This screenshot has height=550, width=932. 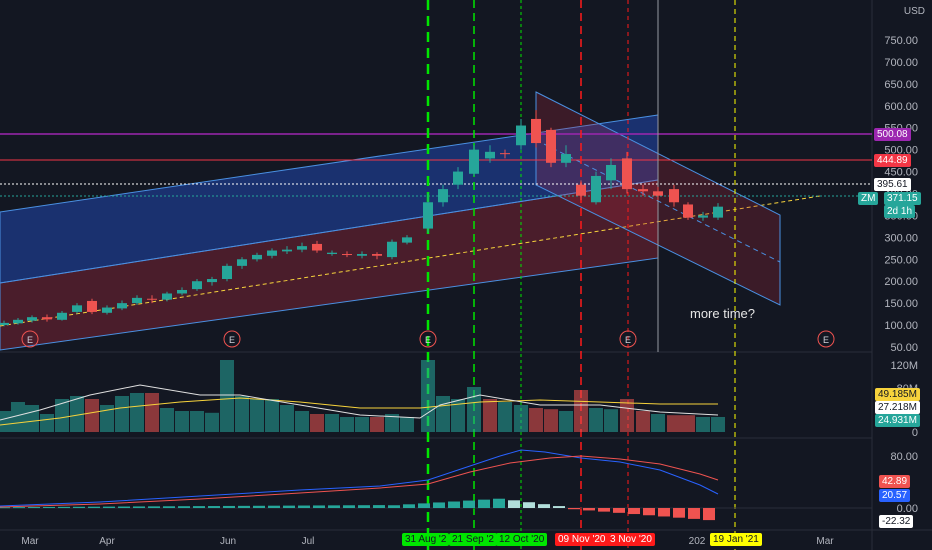 What do you see at coordinates (308, 541) in the screenshot?
I see `time-tick-label: Jul` at bounding box center [308, 541].